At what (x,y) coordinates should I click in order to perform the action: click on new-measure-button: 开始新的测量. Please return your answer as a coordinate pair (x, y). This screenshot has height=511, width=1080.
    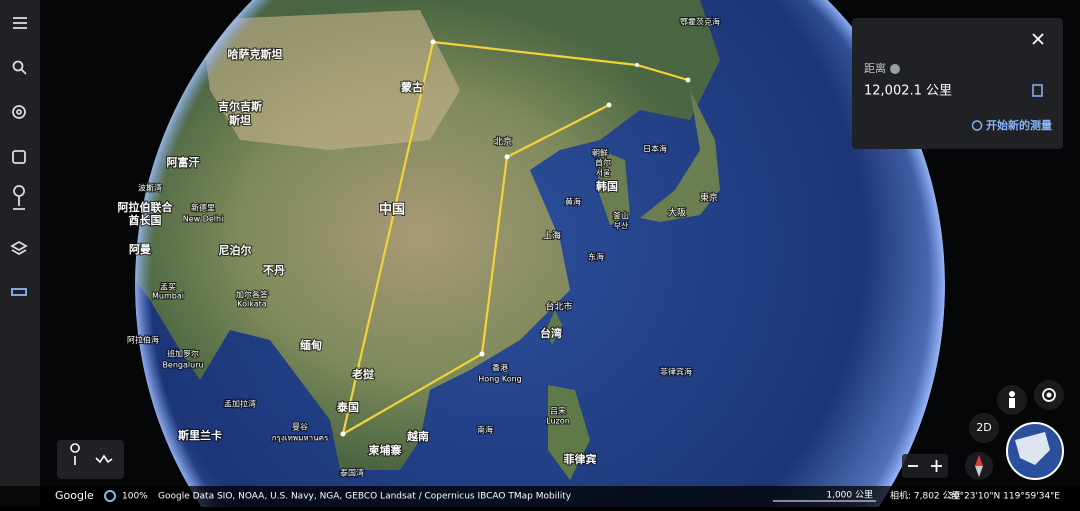
    Looking at the image, I should click on (1019, 125).